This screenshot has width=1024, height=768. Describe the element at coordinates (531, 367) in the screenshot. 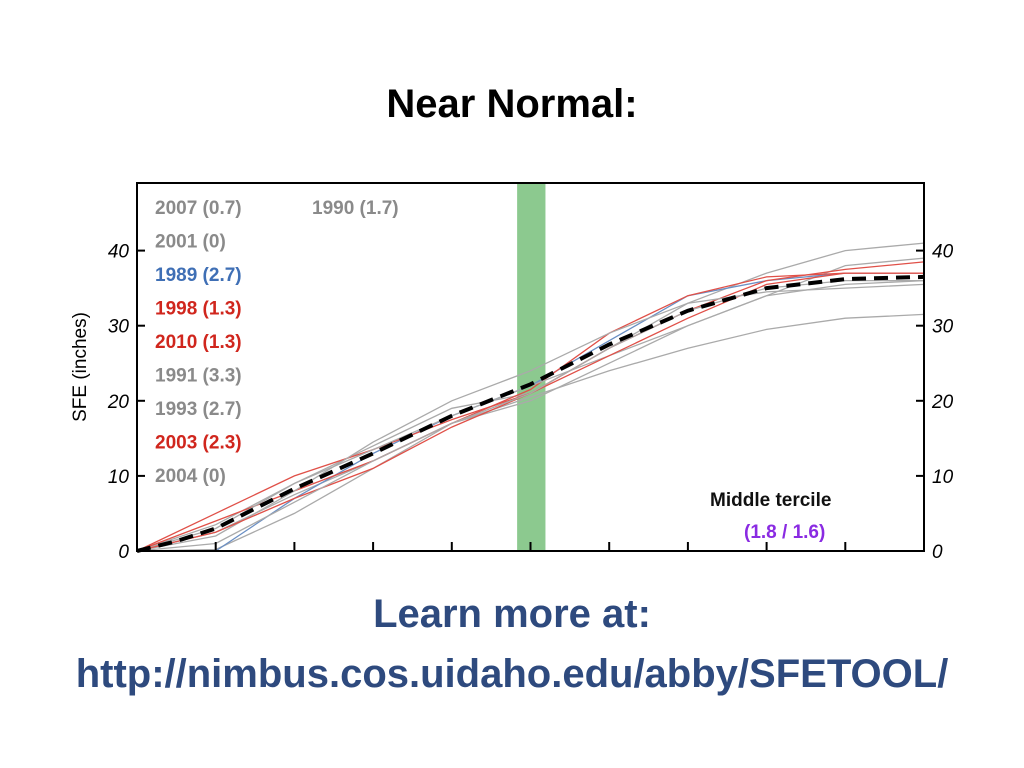

I see `middle-tercile-band` at that location.